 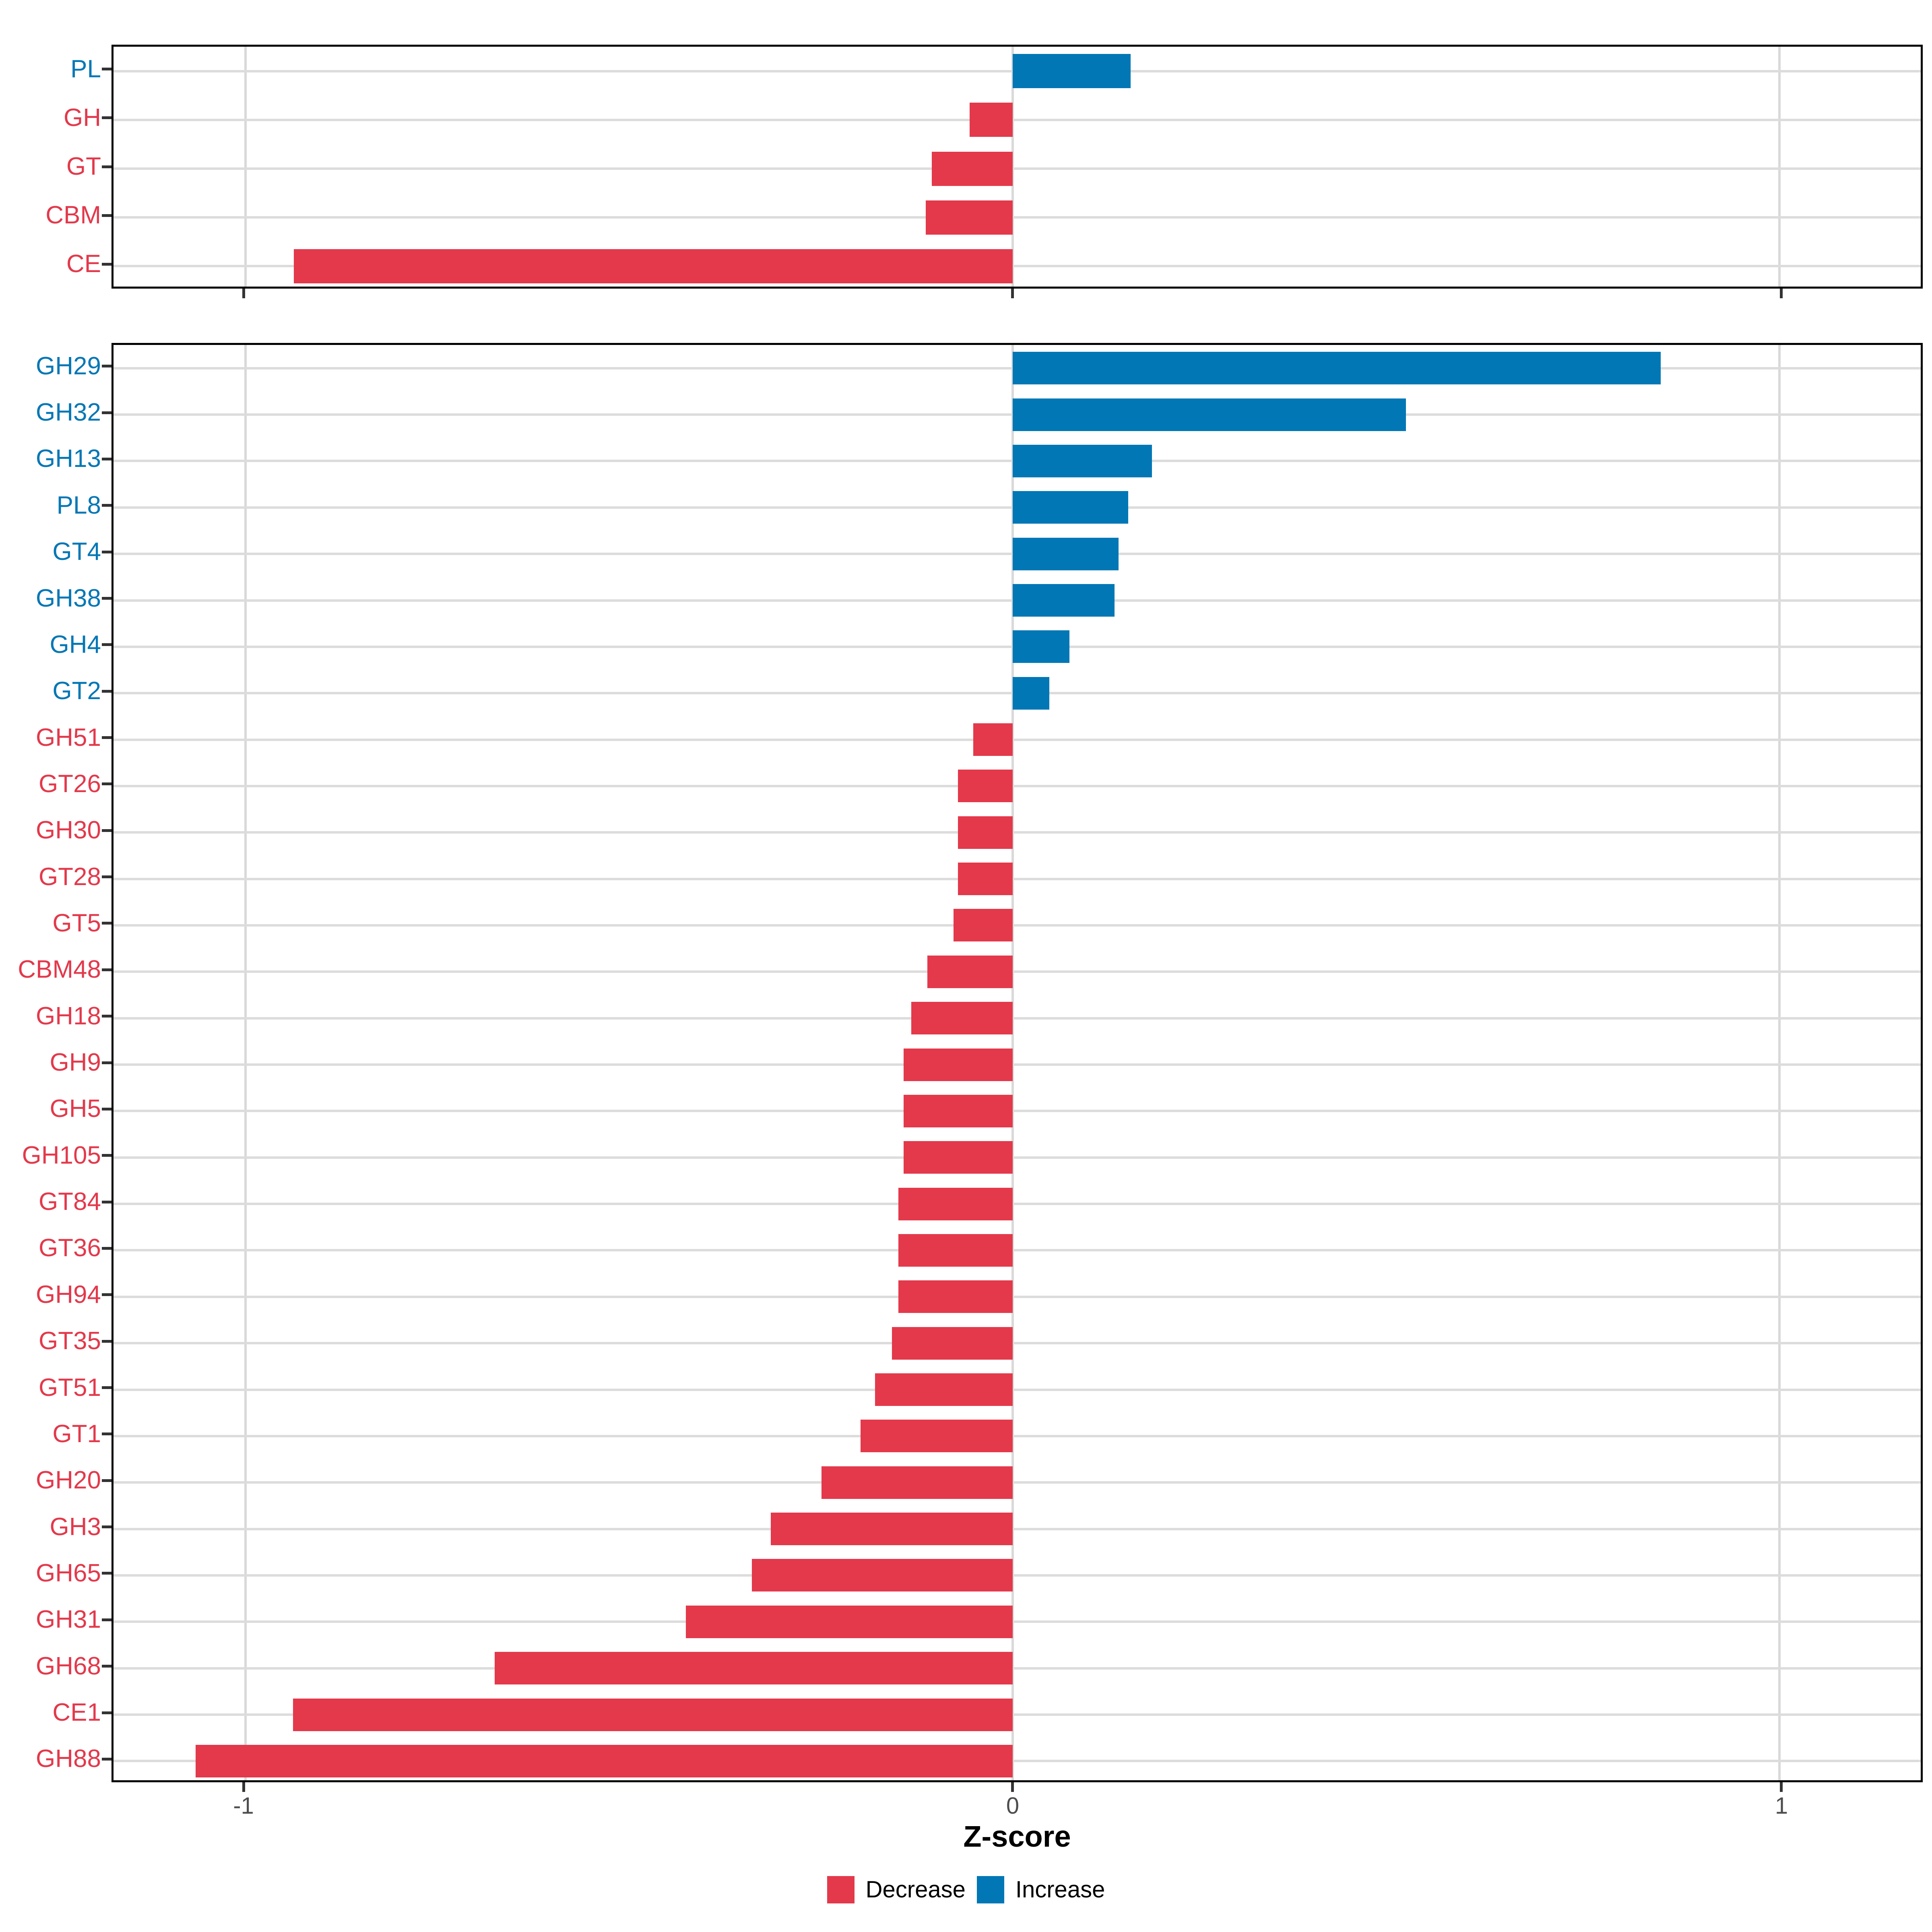 What do you see at coordinates (76, 1712) in the screenshot?
I see `row-label-CE1: CE1` at bounding box center [76, 1712].